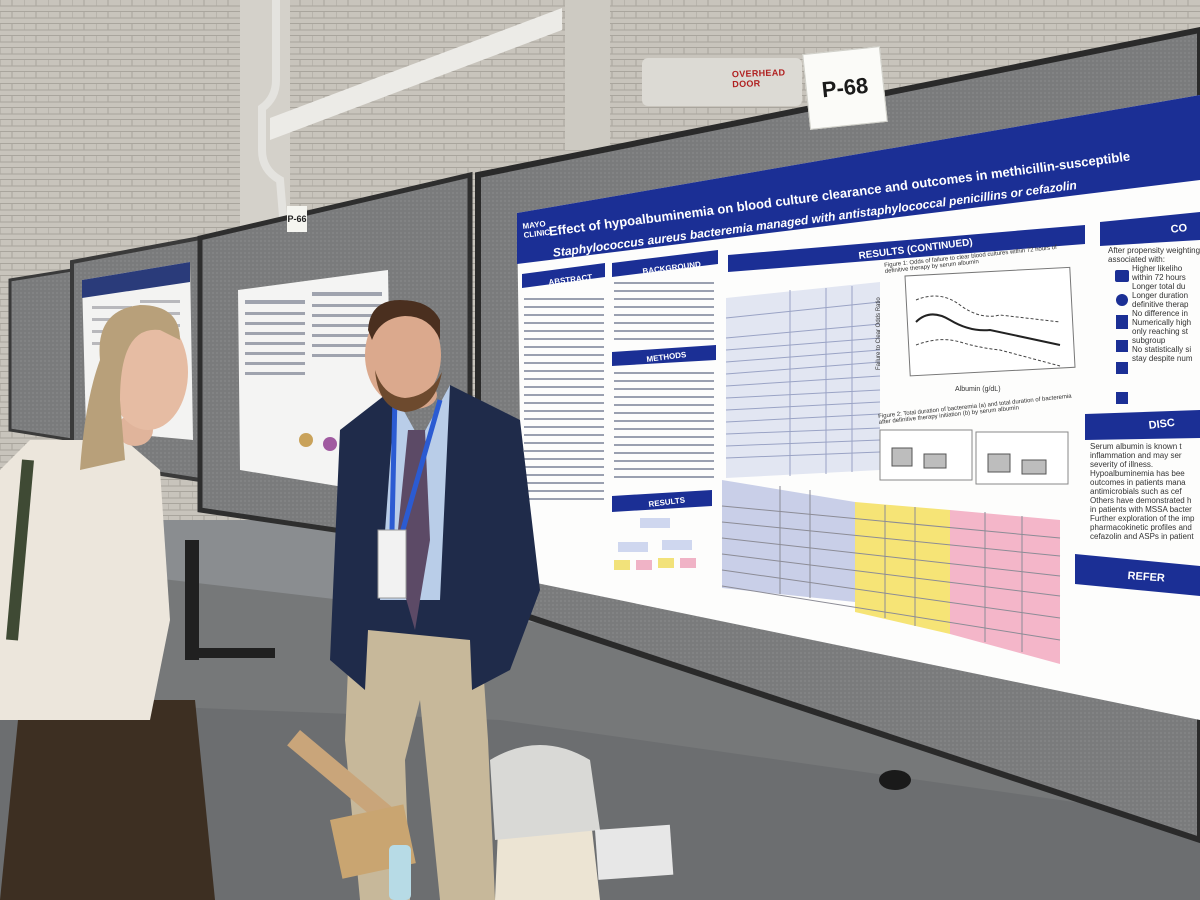 The image size is (1200, 900). I want to click on poster-2-header, so click(136, 280).